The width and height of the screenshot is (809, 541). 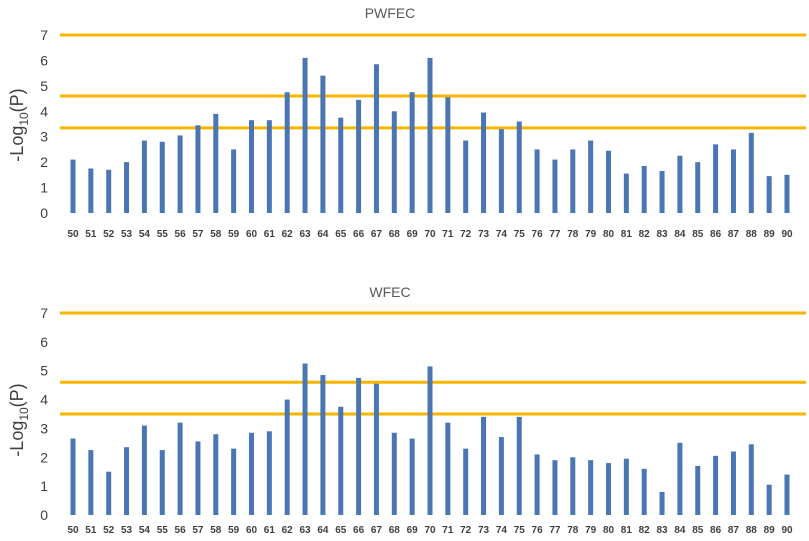 What do you see at coordinates (44, 137) in the screenshot?
I see `y-tick-label: 3` at bounding box center [44, 137].